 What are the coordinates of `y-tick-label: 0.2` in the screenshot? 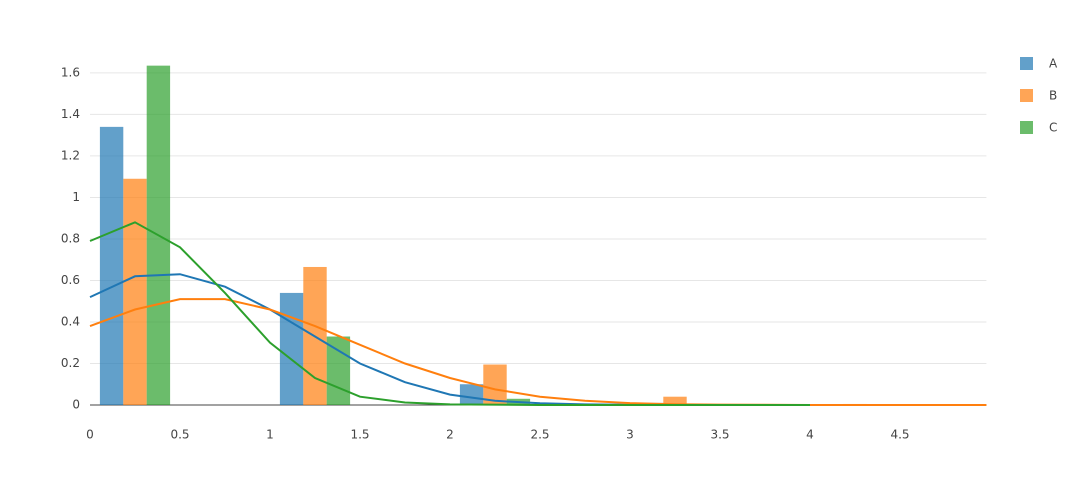 It's located at (70, 363).